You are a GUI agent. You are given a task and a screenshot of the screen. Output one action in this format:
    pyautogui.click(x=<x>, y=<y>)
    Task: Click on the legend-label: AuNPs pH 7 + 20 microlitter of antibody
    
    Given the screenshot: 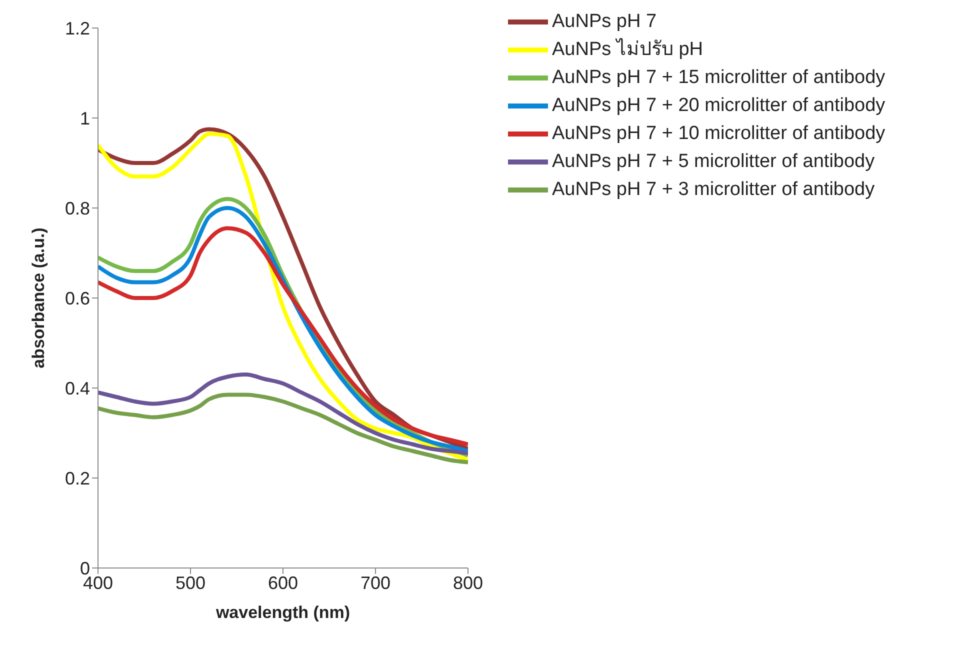 What is the action you would take?
    pyautogui.click(x=719, y=106)
    